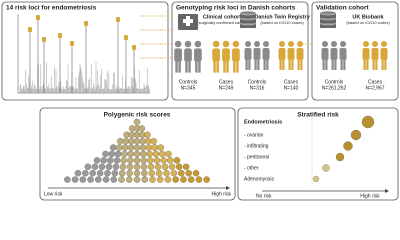 The image size is (400, 240). What do you see at coordinates (254, 135) in the screenshot?
I see `row-label: - ovarian` at bounding box center [254, 135].